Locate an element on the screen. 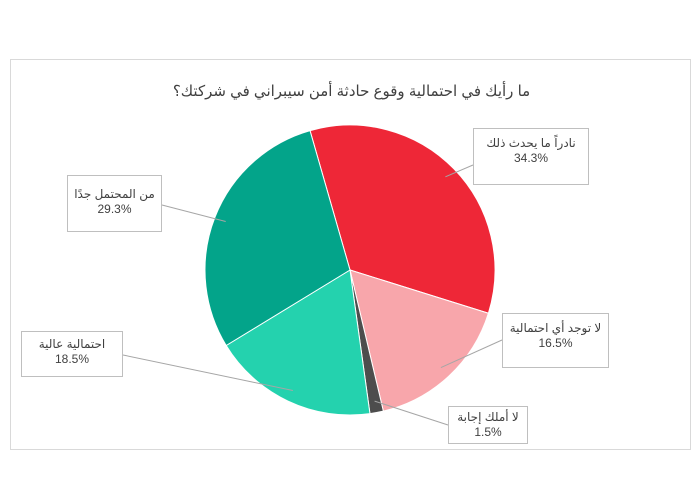 Image resolution: width=700 pixels, height=479 pixels. label-name: احتمالية عالية is located at coordinates (72, 344).